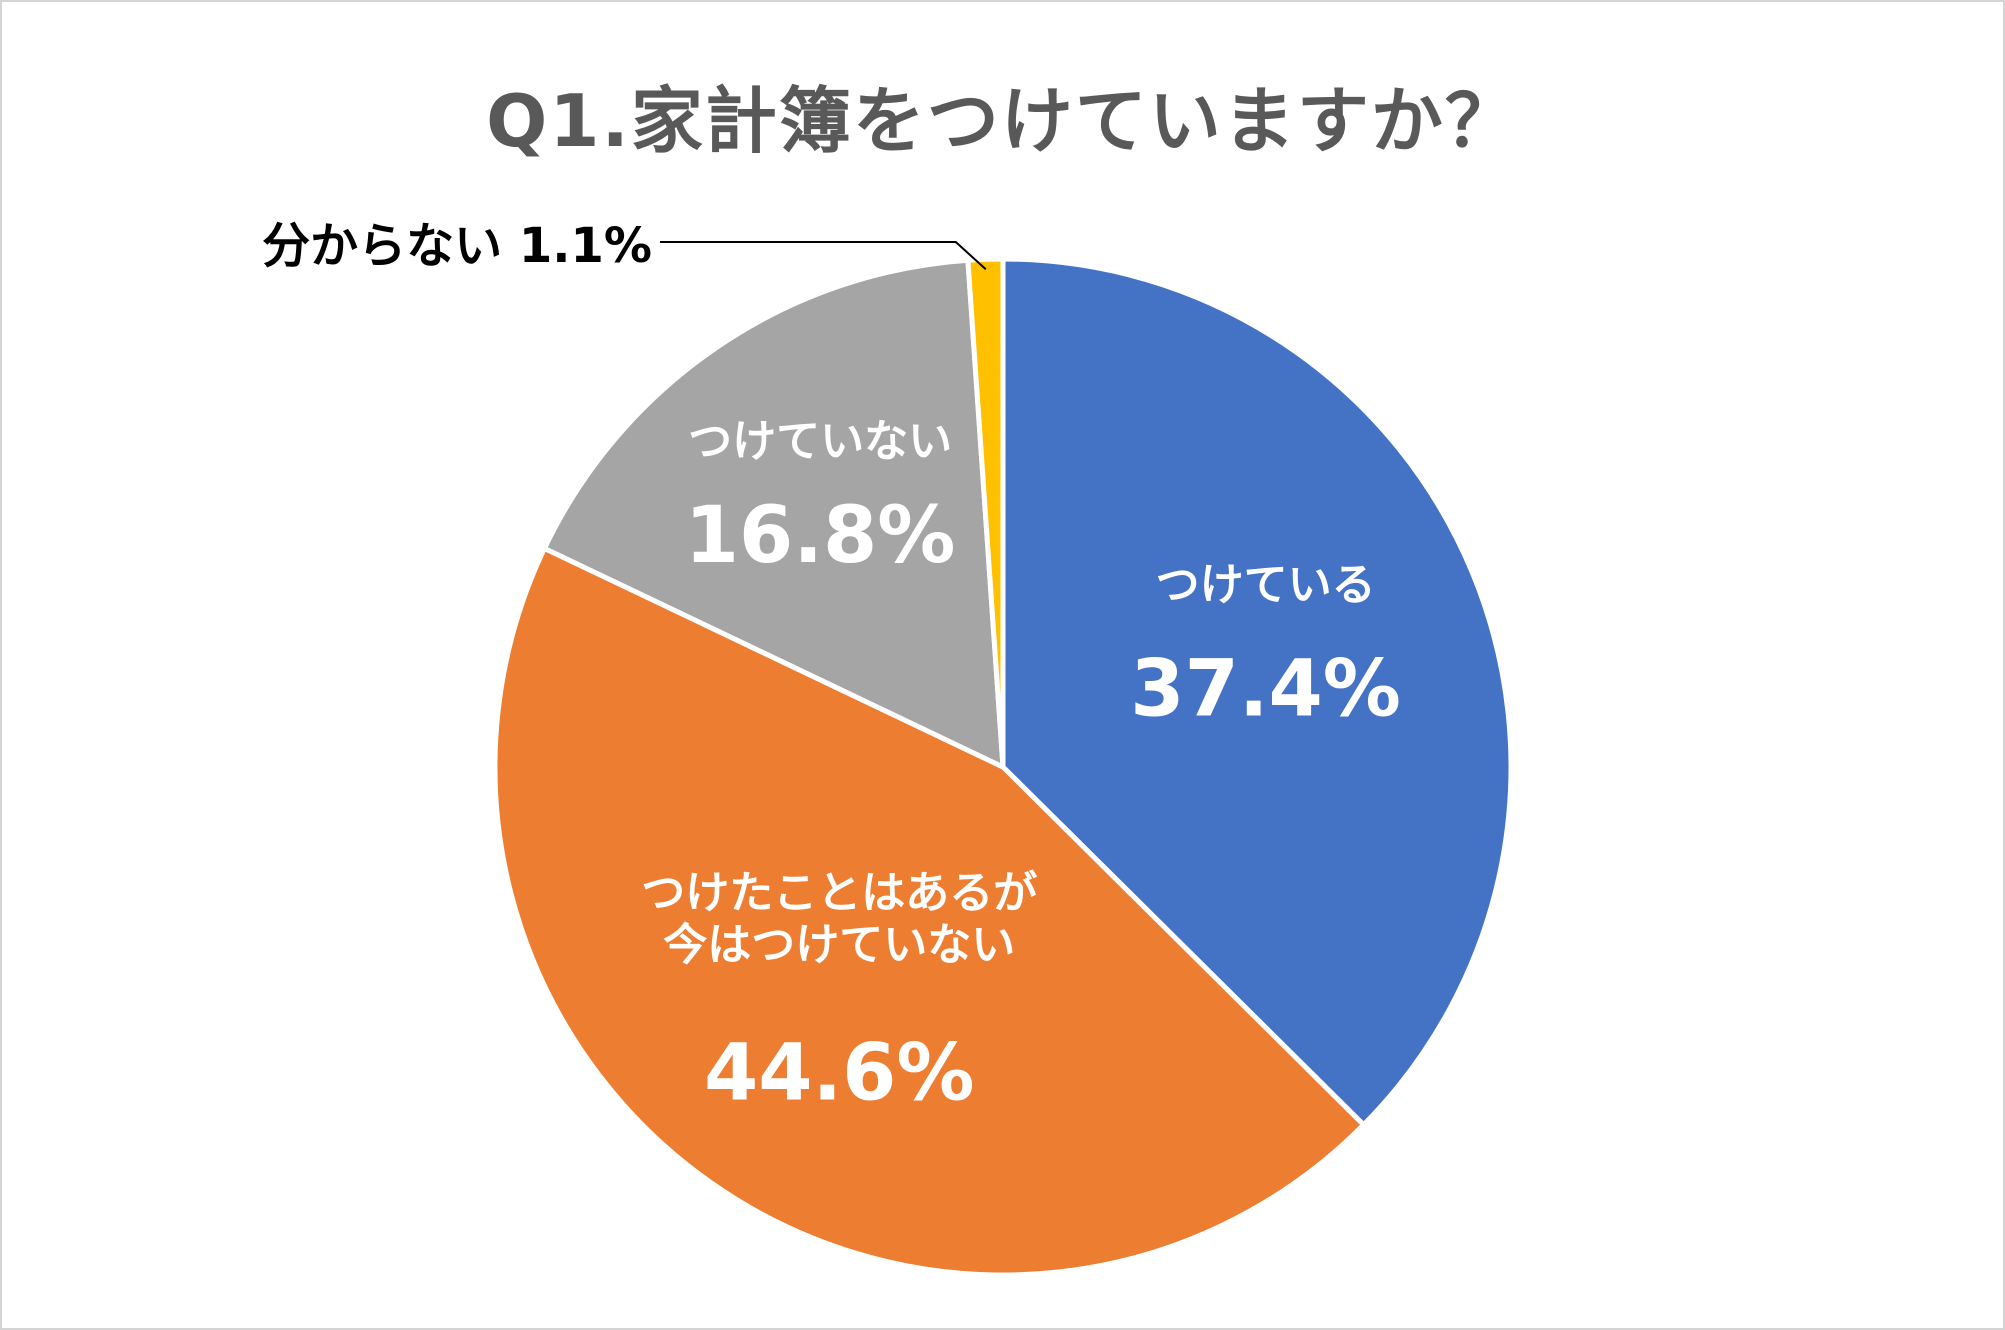  What do you see at coordinates (1265, 690) in the screenshot?
I see `slice-value-label-owning: 37.4%` at bounding box center [1265, 690].